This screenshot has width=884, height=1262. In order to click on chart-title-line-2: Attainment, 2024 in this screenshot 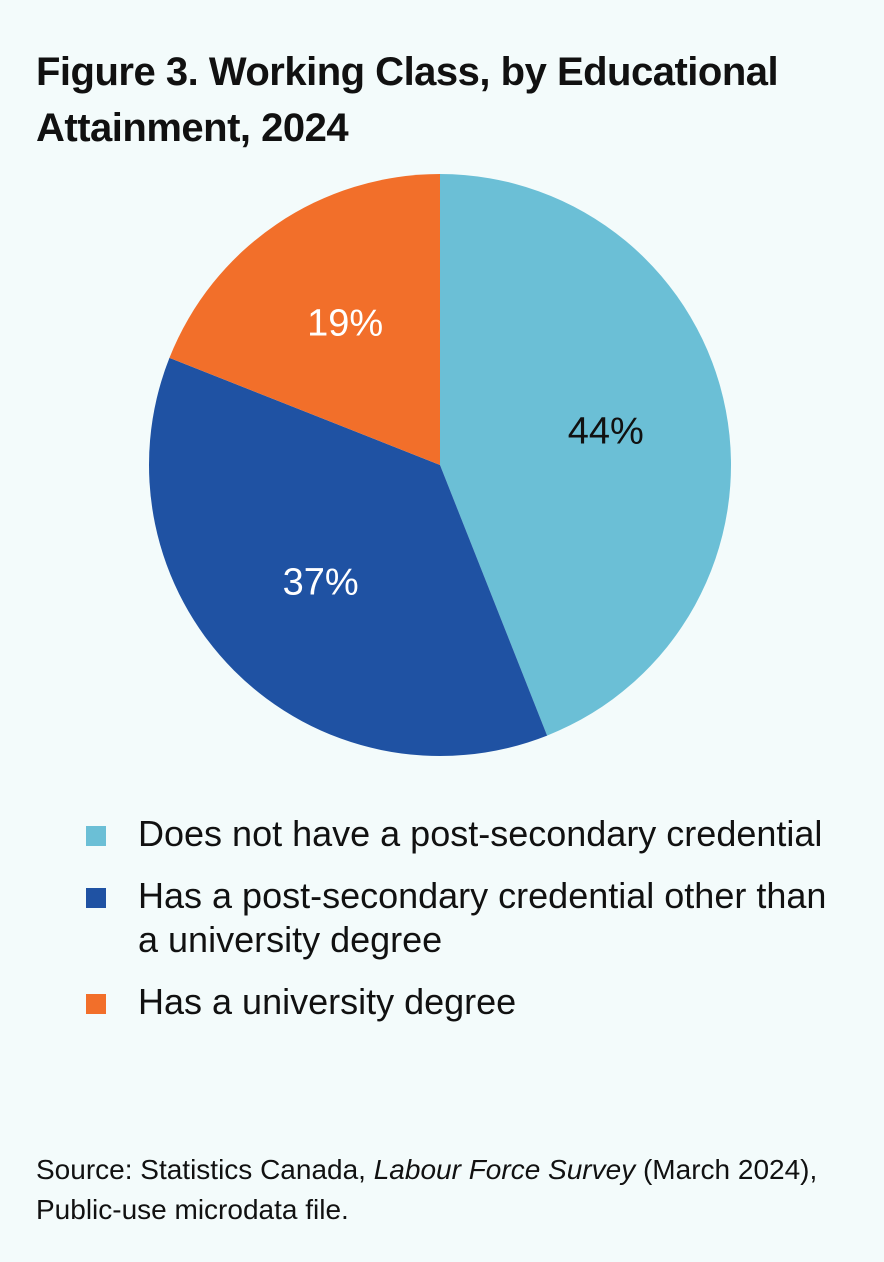, I will do `click(192, 128)`.